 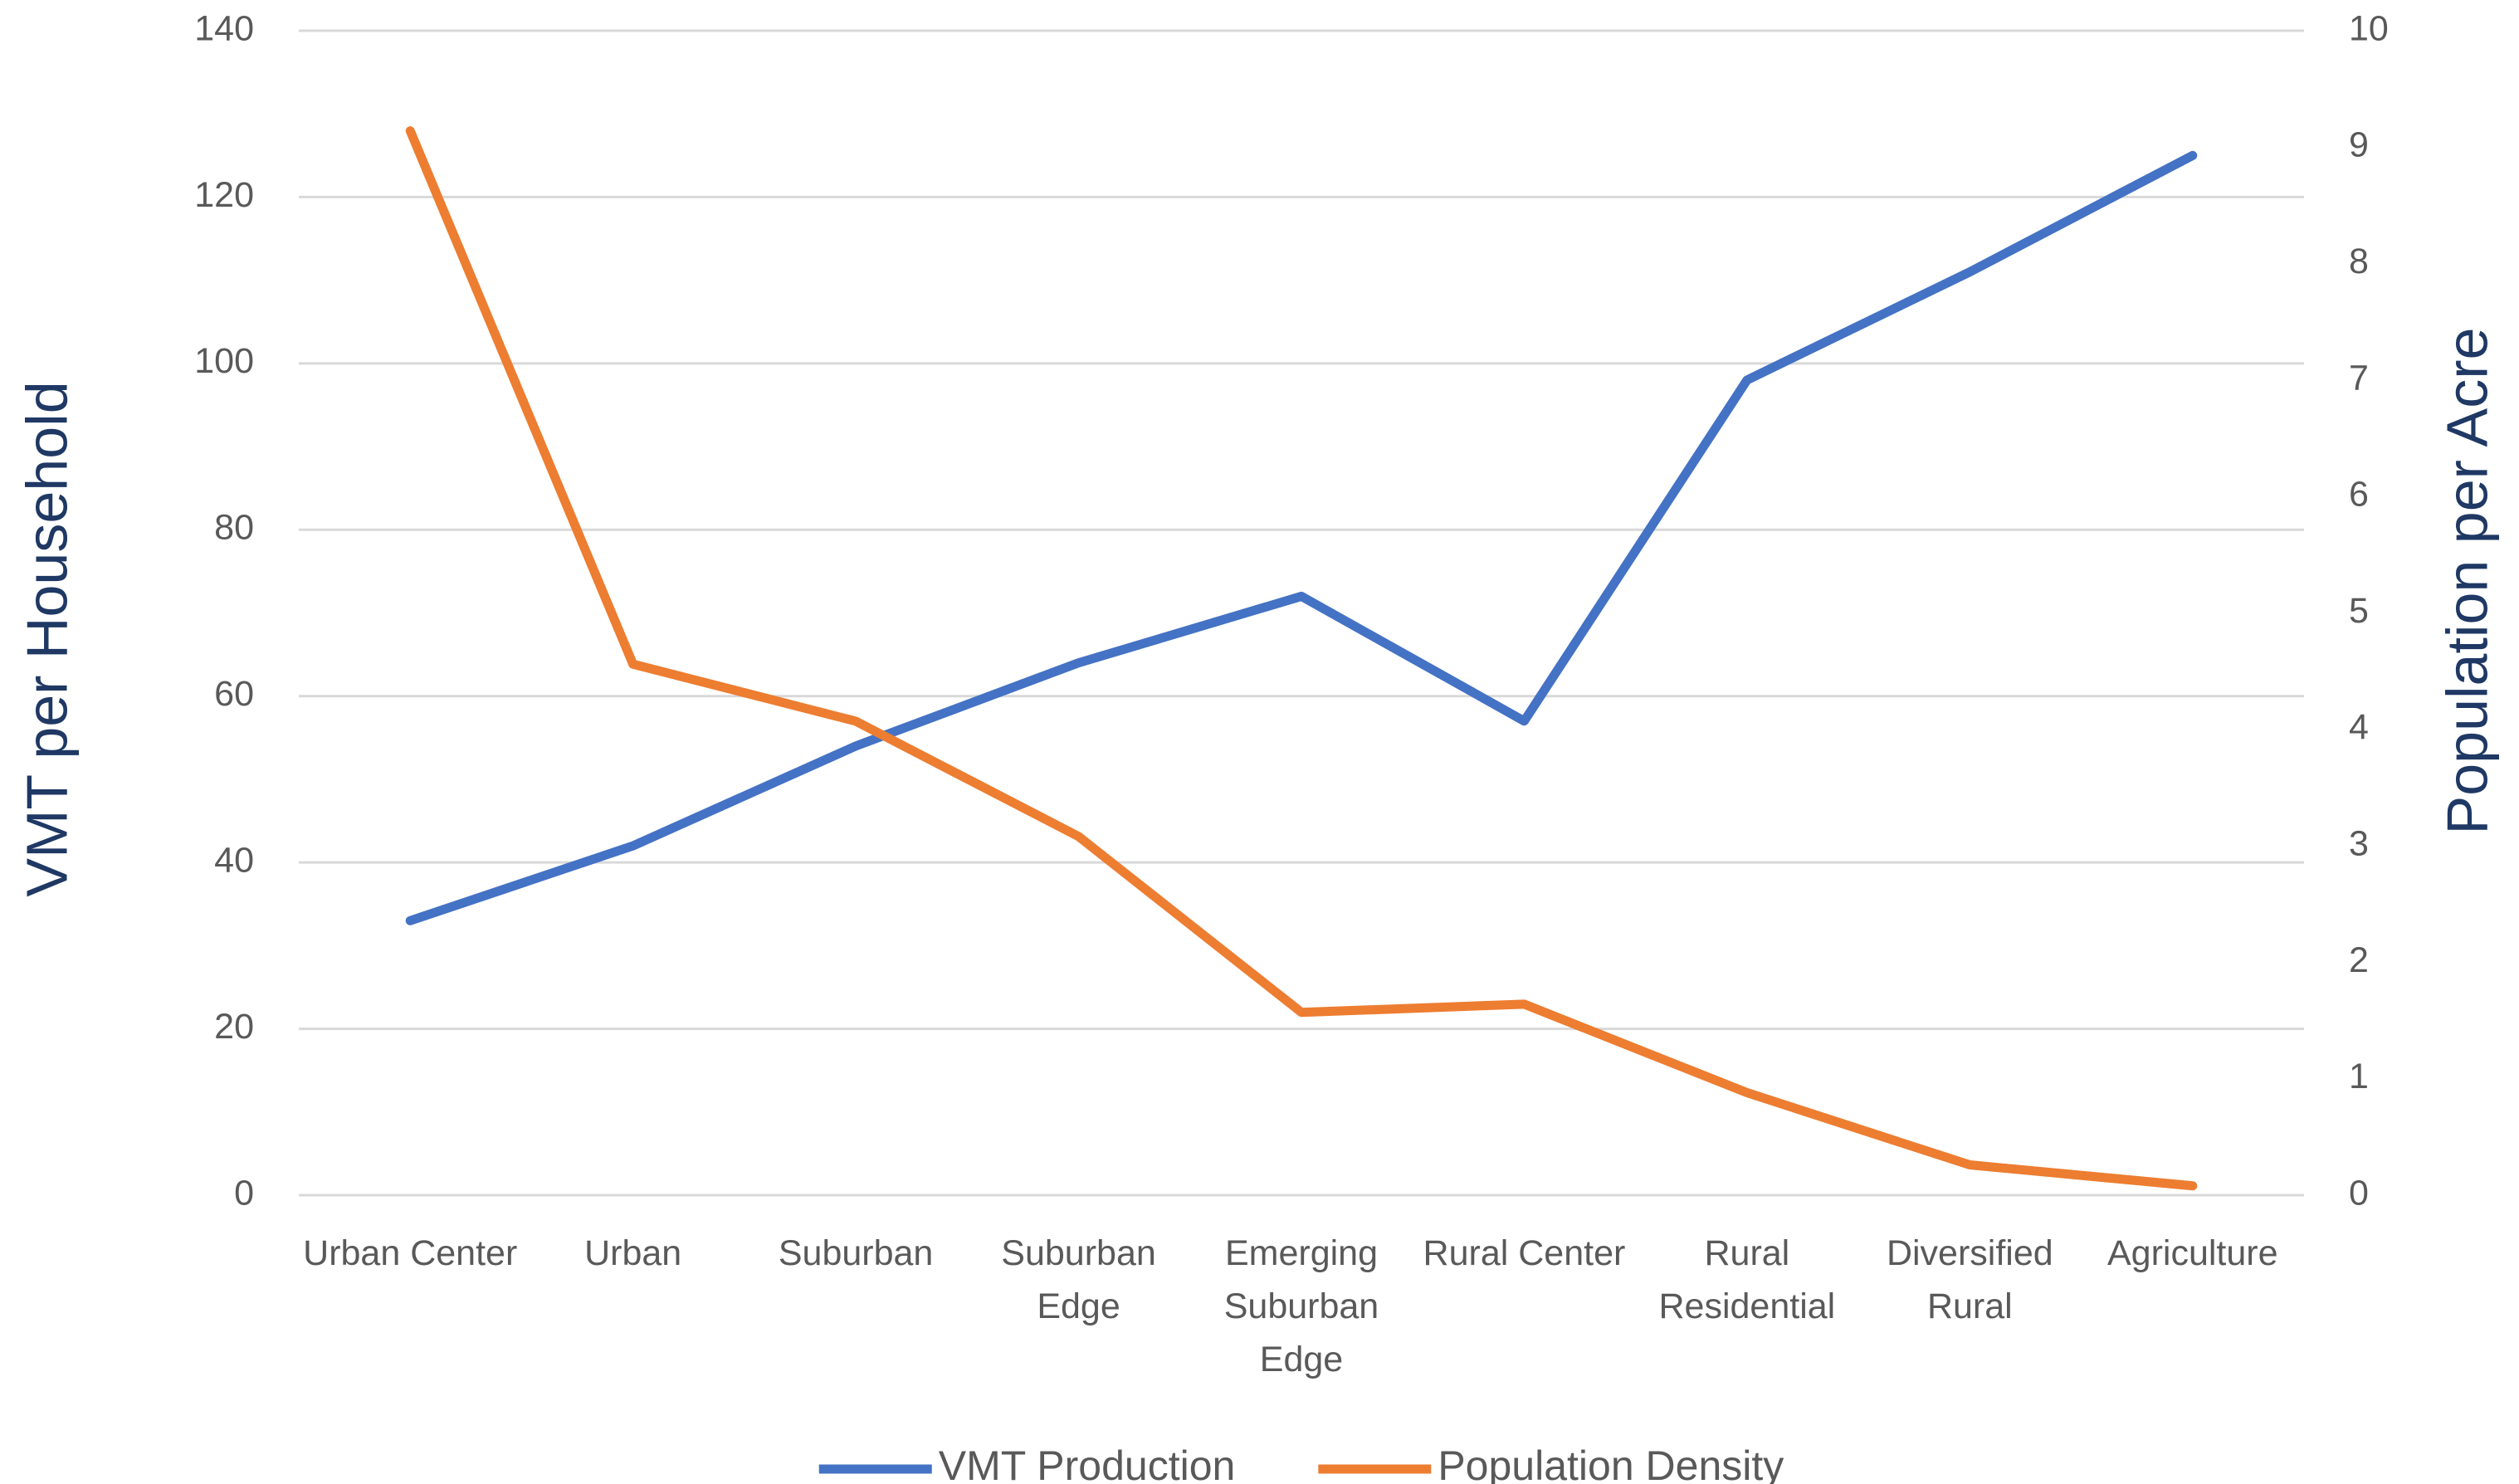 What do you see at coordinates (633, 1253) in the screenshot?
I see `x-tick-label: Urban` at bounding box center [633, 1253].